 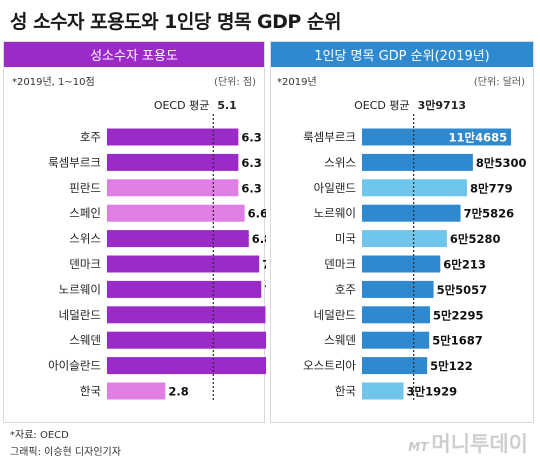 What do you see at coordinates (257, 214) in the screenshot?
I see `data-label: 6.6` at bounding box center [257, 214].